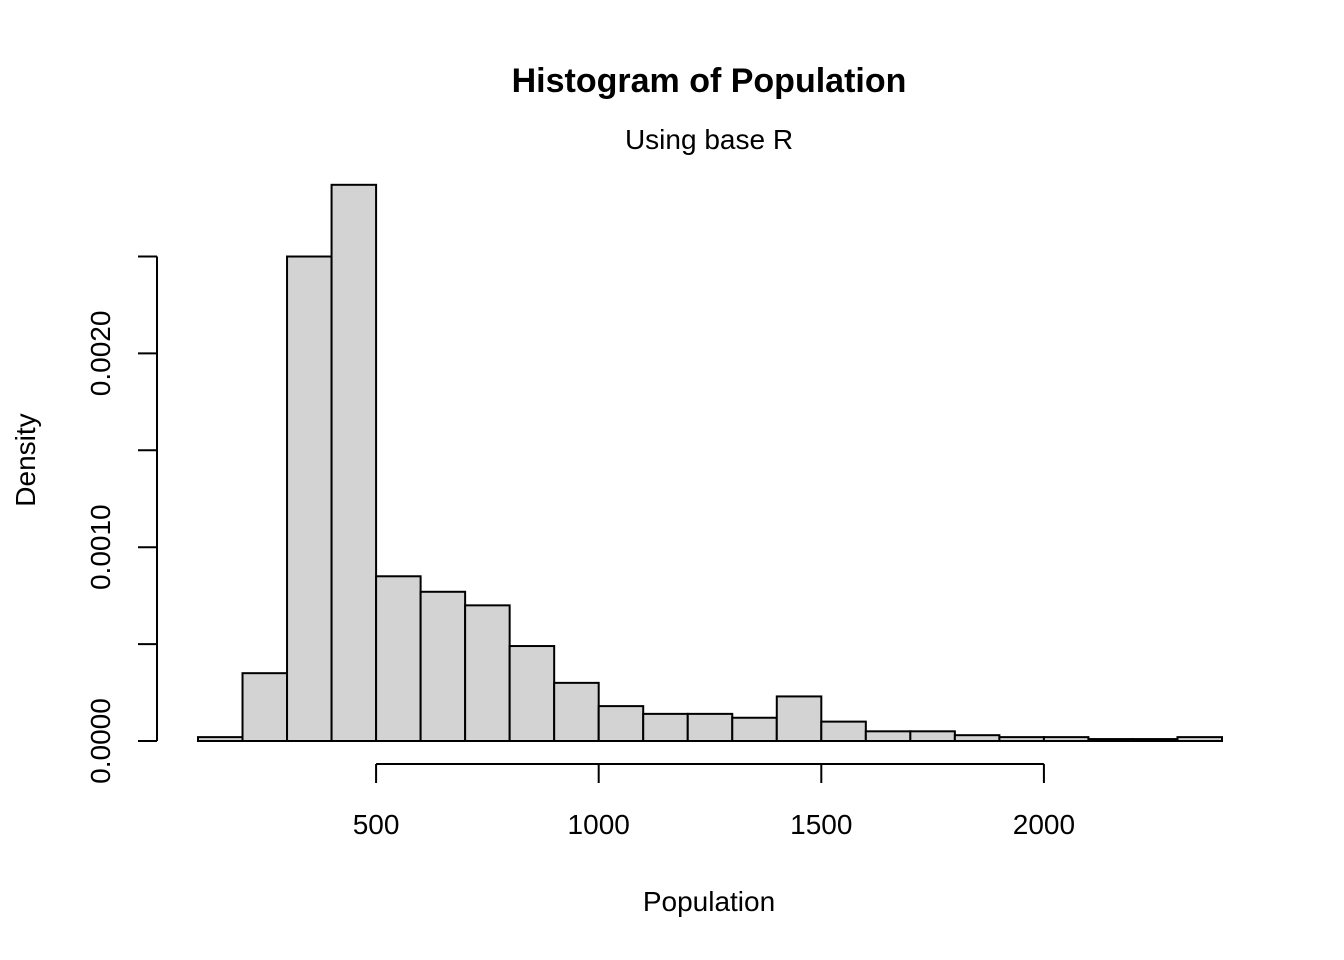 The height and width of the screenshot is (960, 1344). I want to click on y-tick-label: 0.0000, so click(100, 741).